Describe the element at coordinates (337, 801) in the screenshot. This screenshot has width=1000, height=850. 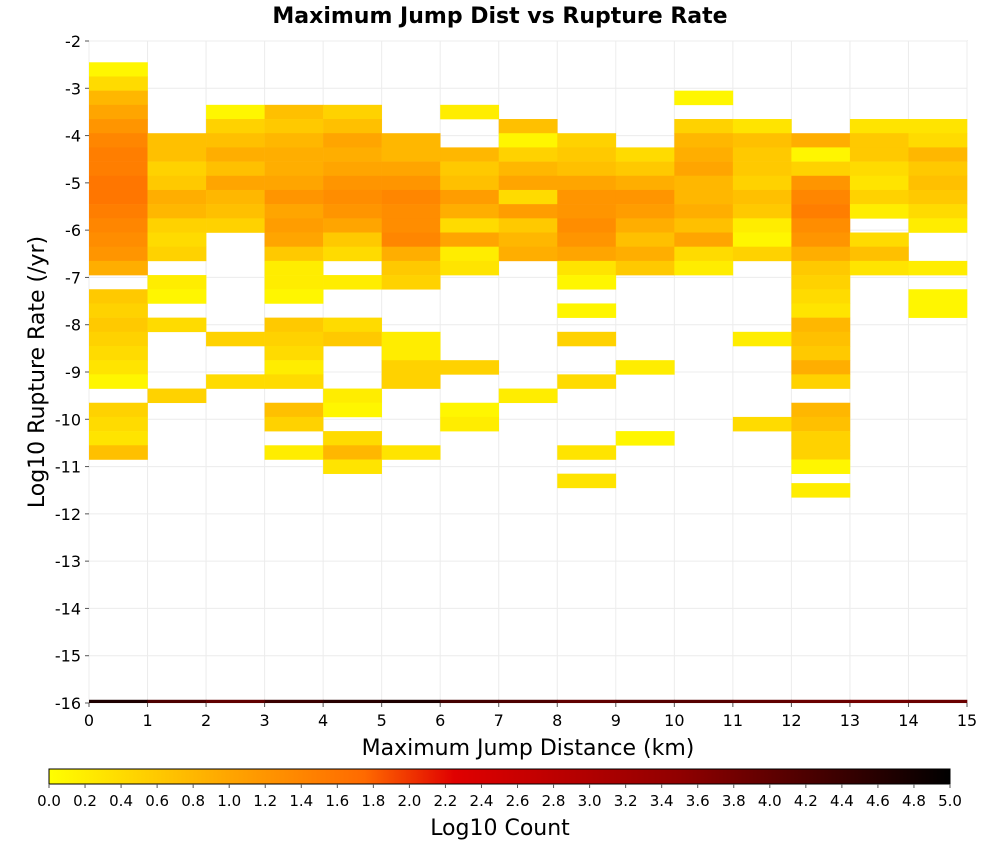
I see `colorbar-tick-label: 1.6` at that location.